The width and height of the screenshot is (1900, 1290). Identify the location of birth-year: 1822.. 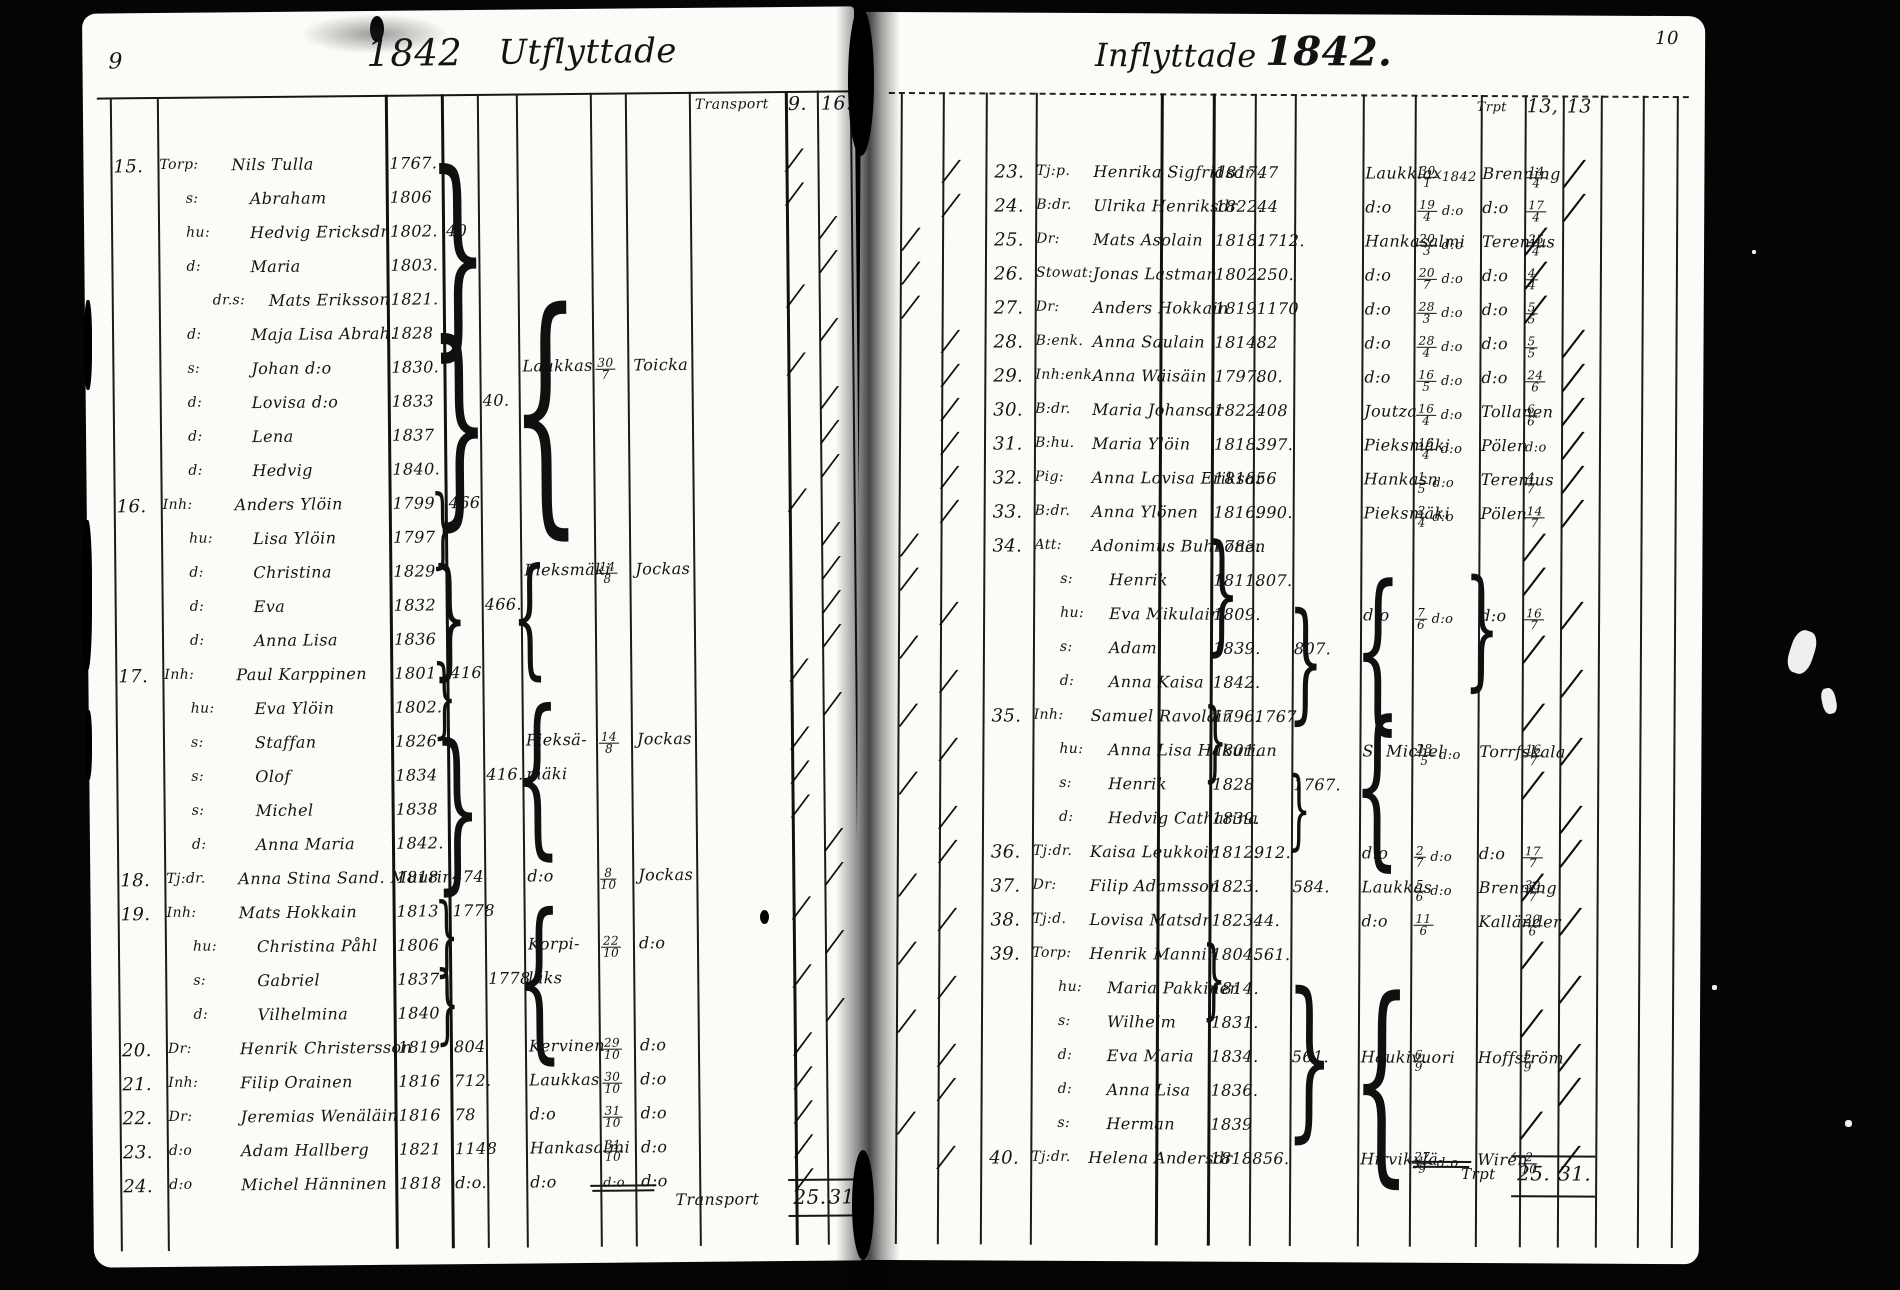
(1238, 410).